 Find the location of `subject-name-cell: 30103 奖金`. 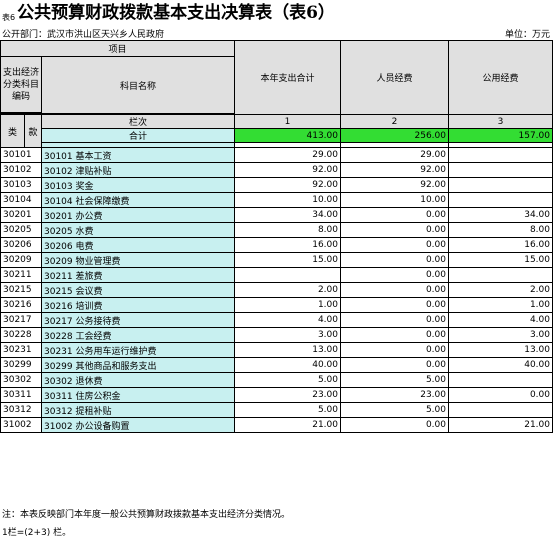

subject-name-cell: 30103 奖金 is located at coordinates (138, 185).